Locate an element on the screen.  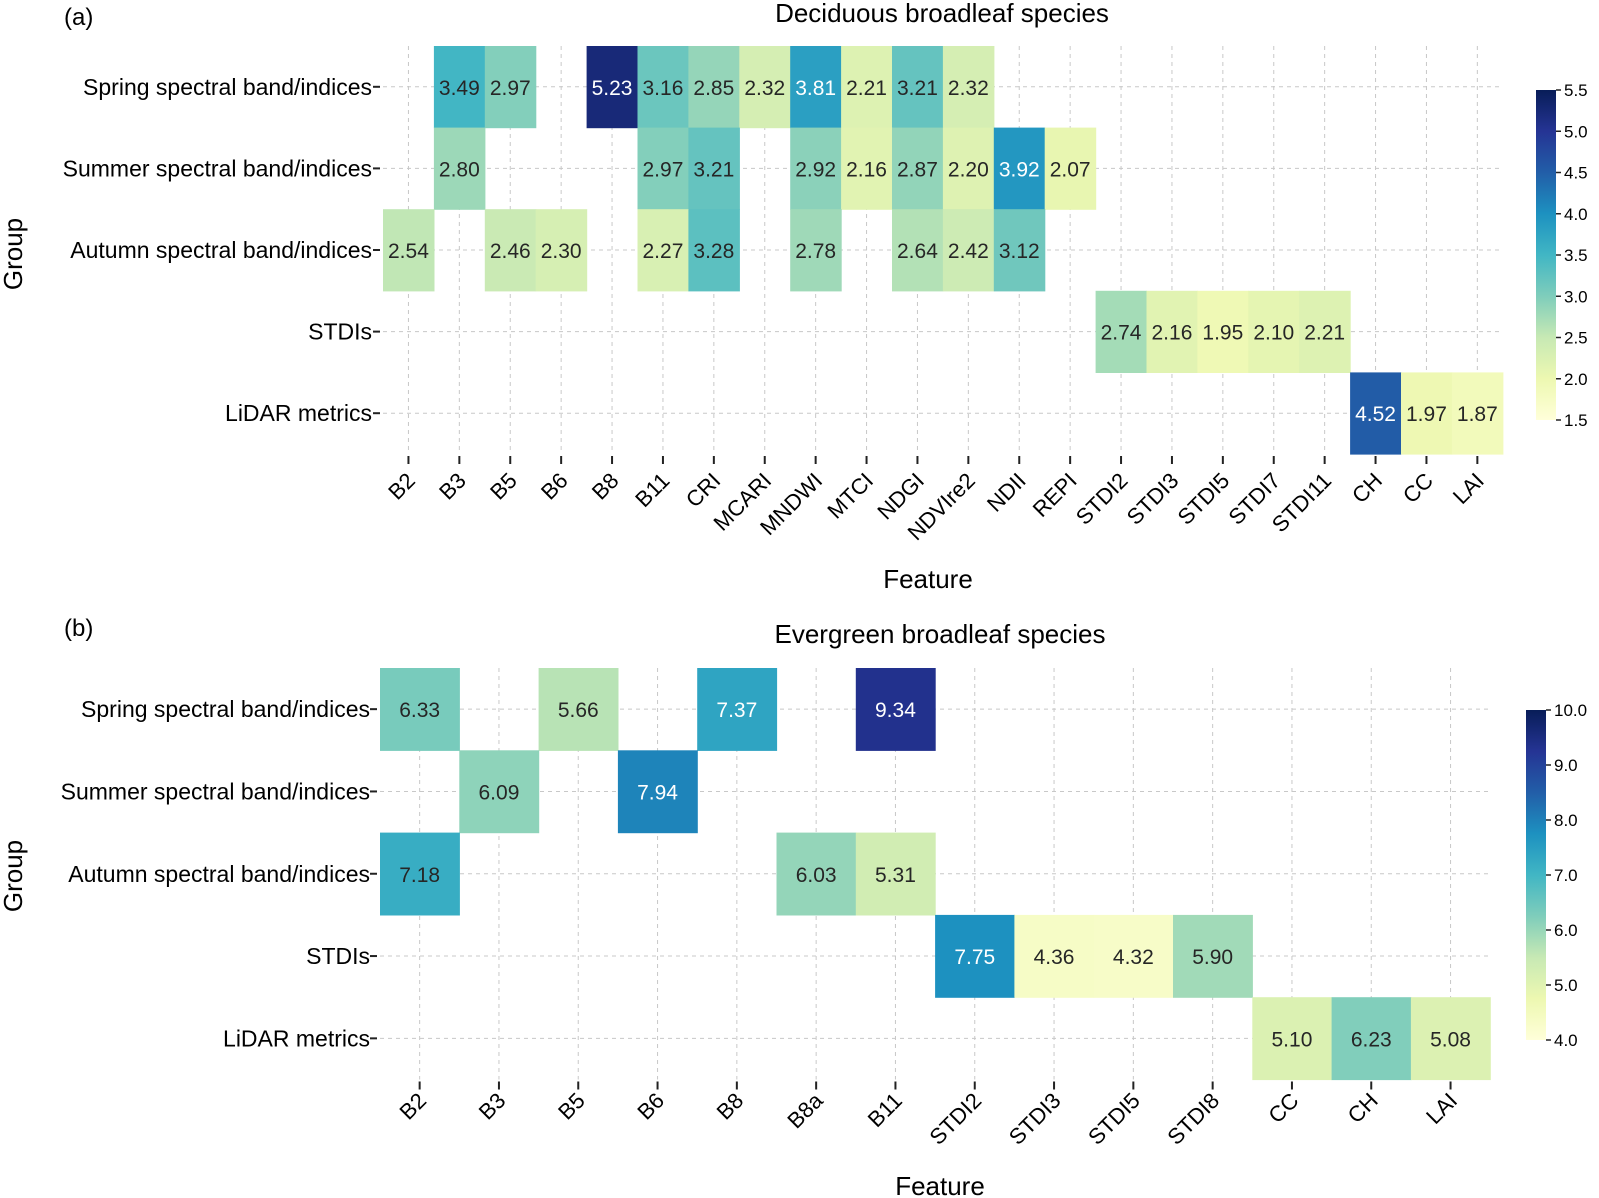
cell-value-label: 2.21 is located at coordinates (866, 88).